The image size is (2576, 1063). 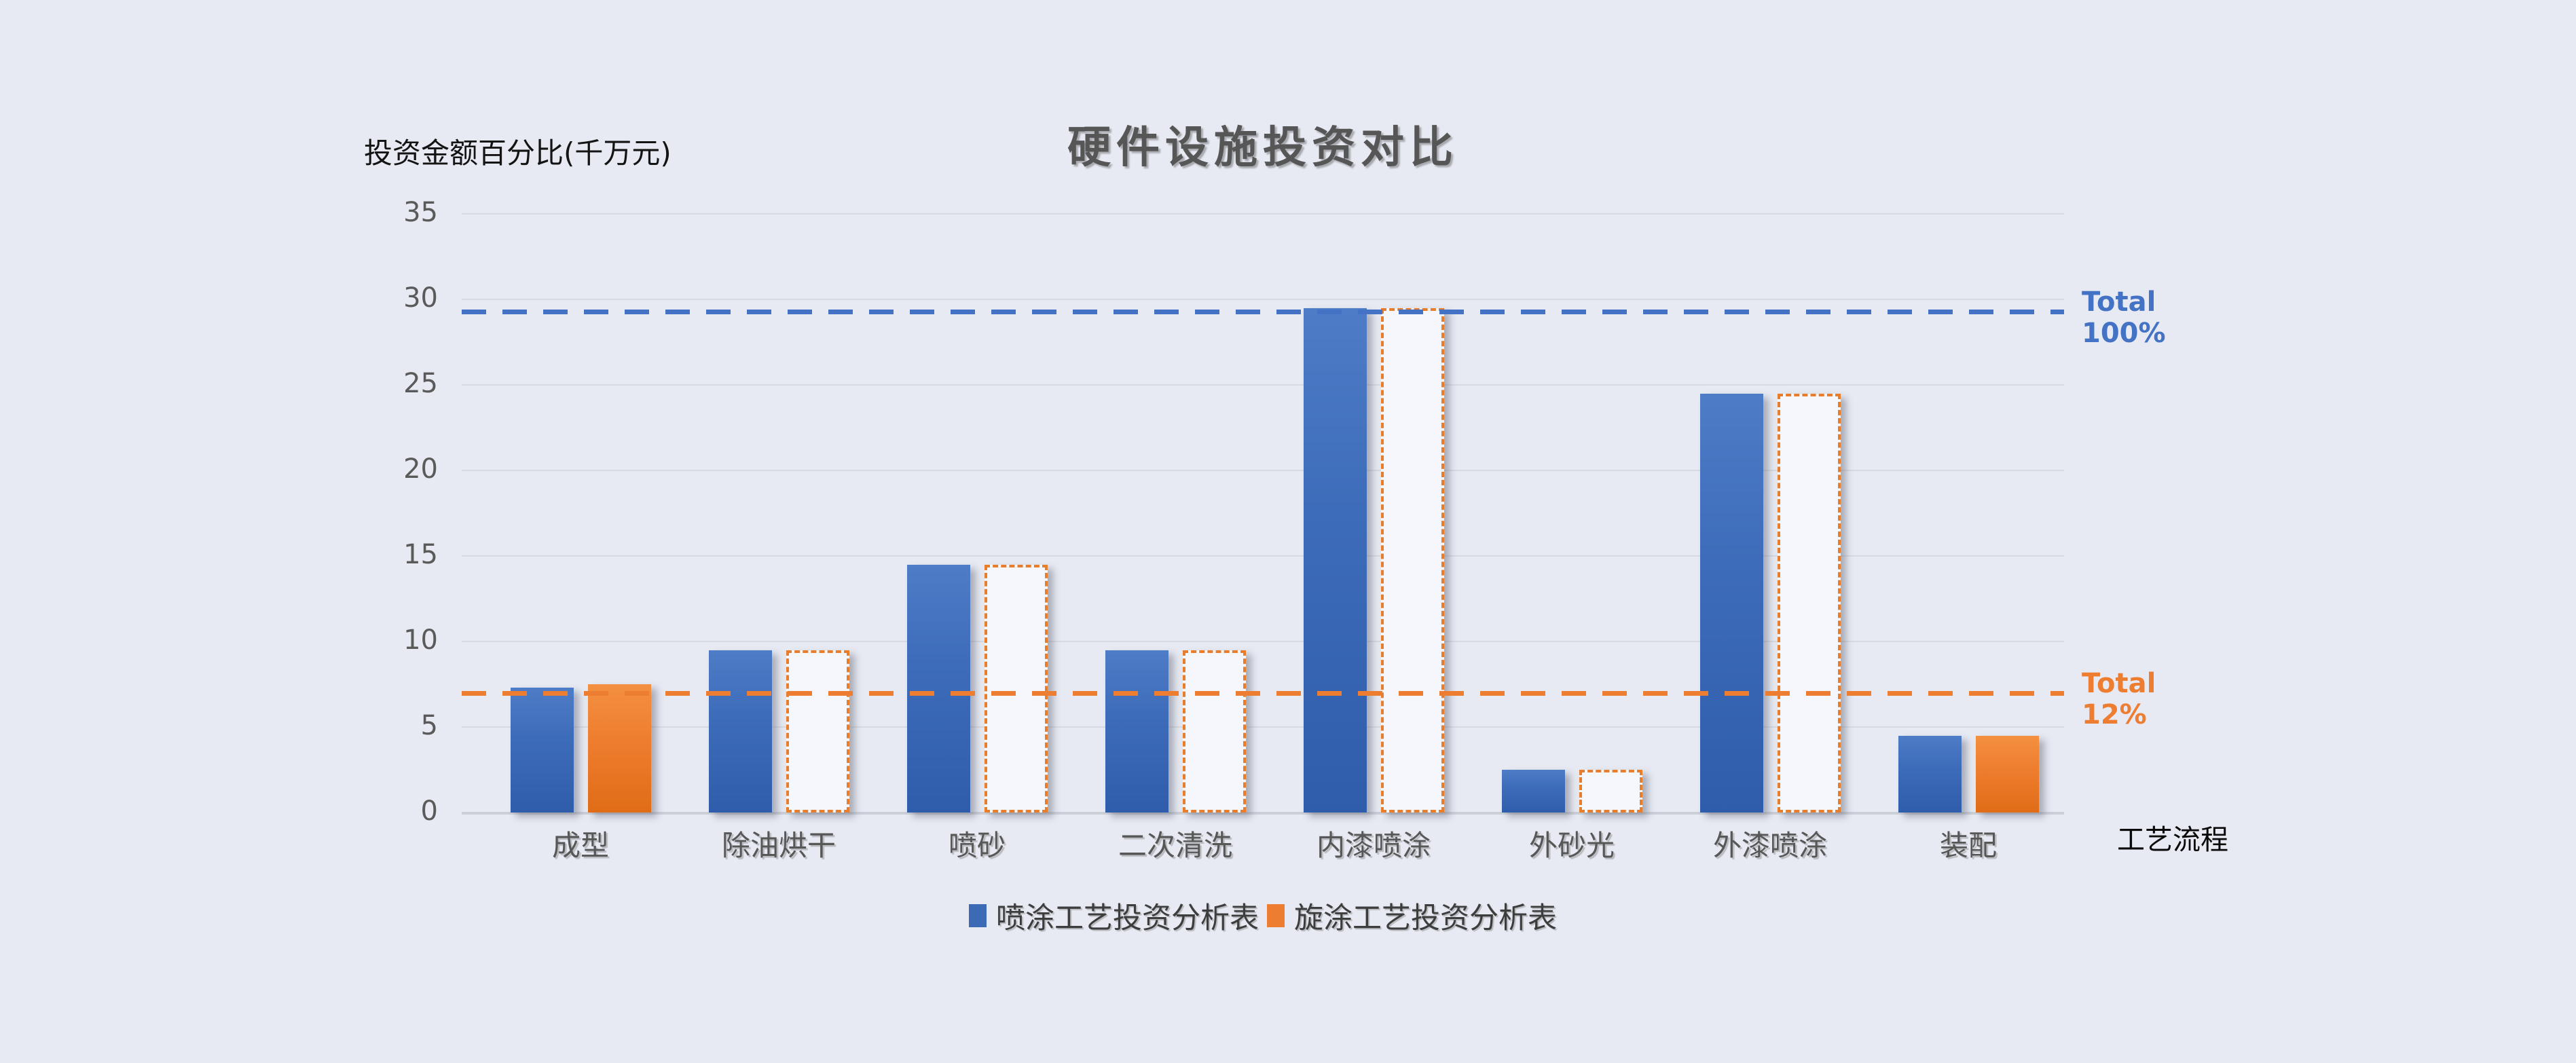 What do you see at coordinates (420, 298) in the screenshot?
I see `y-axis-tick-label: 30` at bounding box center [420, 298].